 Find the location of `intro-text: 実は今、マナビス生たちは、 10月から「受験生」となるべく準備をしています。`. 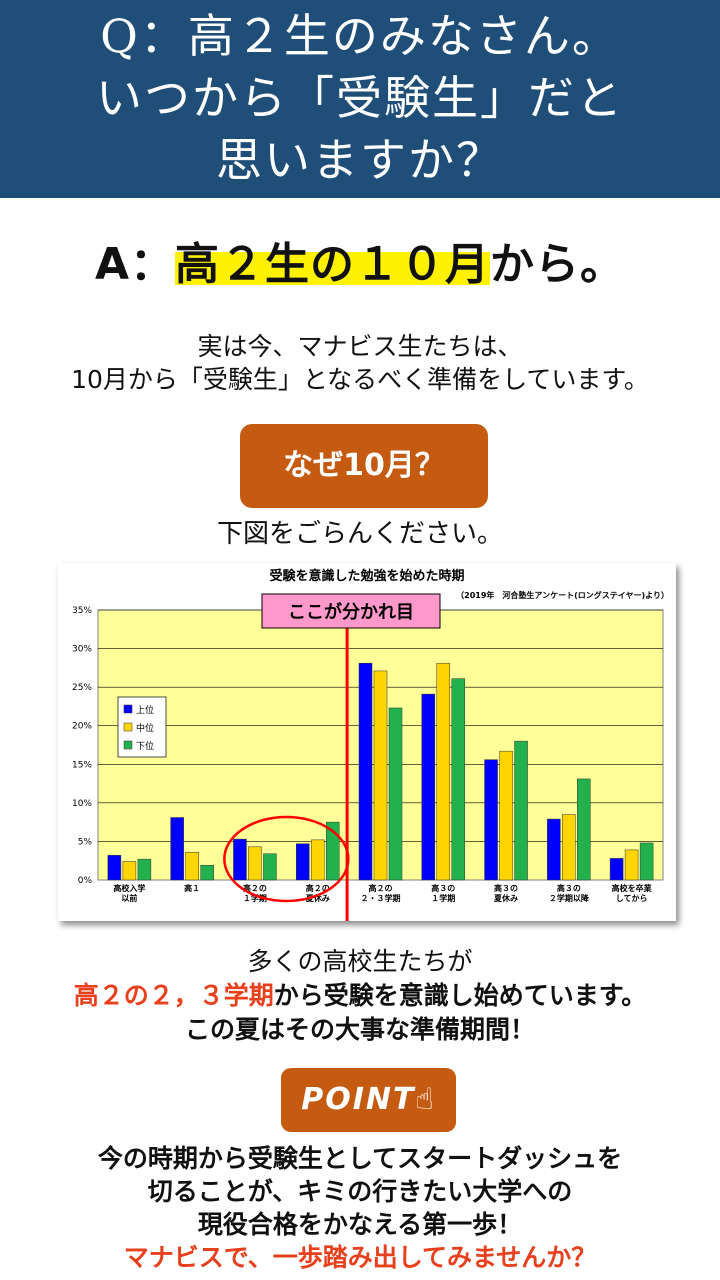

intro-text: 実は今、マナビス生たちは、 10月から「受験生」となるべく準備をしています。 is located at coordinates (360, 363).